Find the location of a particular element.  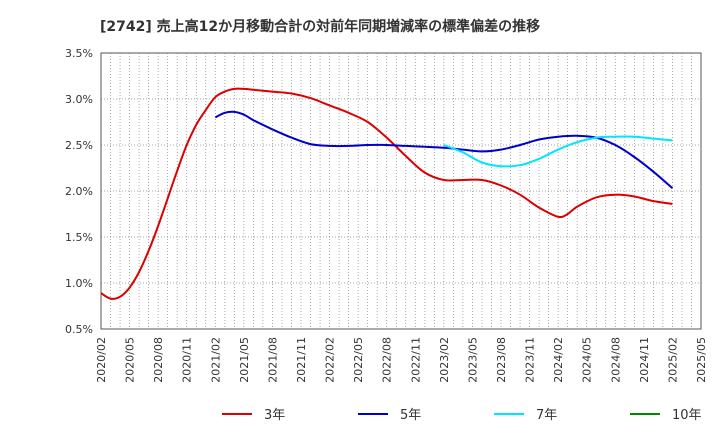

x-tick-label: 2025/02 is located at coordinates (672, 360).